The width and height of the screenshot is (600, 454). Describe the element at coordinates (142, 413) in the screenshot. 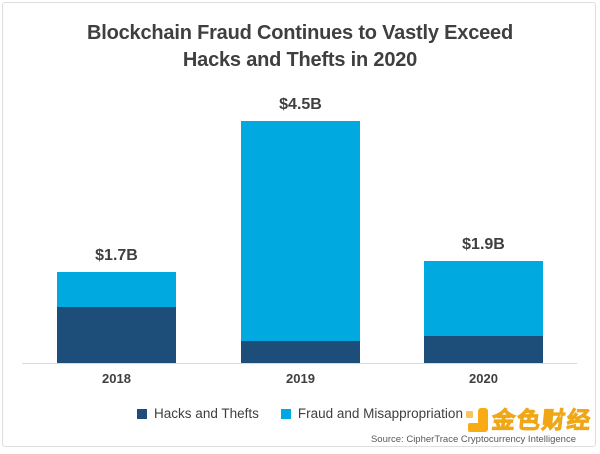

I see `legend-swatch-hacks` at that location.